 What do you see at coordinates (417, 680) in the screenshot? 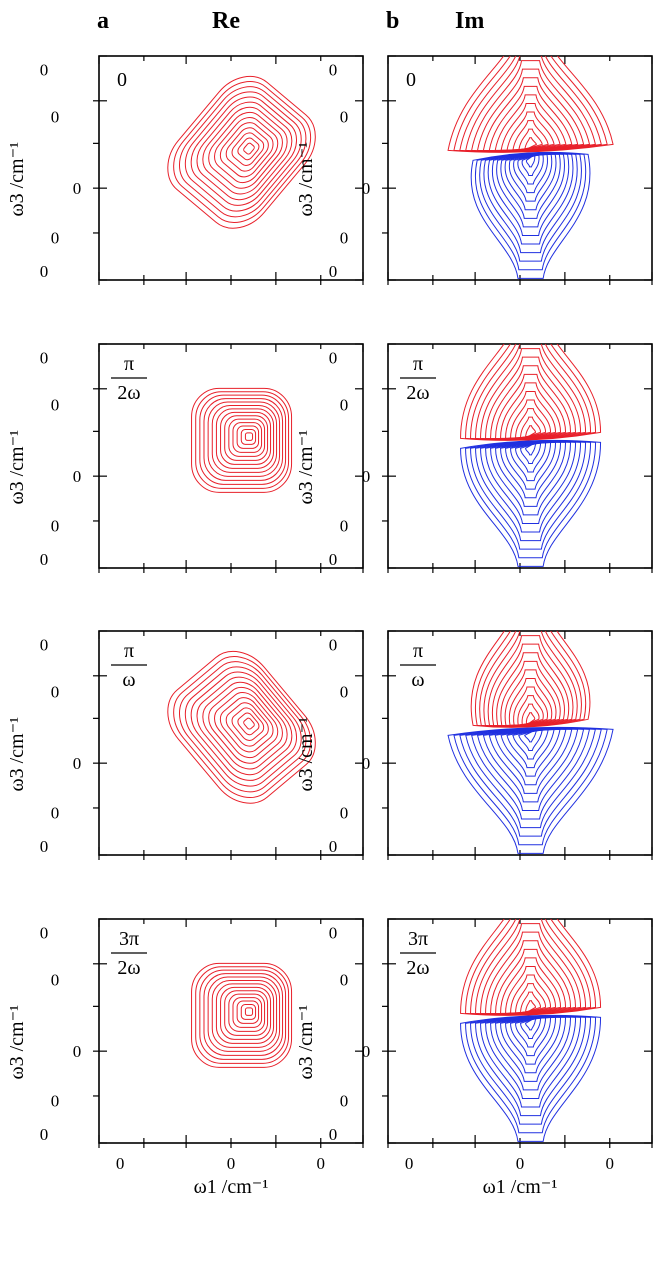
I see `panel-label-denominator: ω` at bounding box center [417, 680].